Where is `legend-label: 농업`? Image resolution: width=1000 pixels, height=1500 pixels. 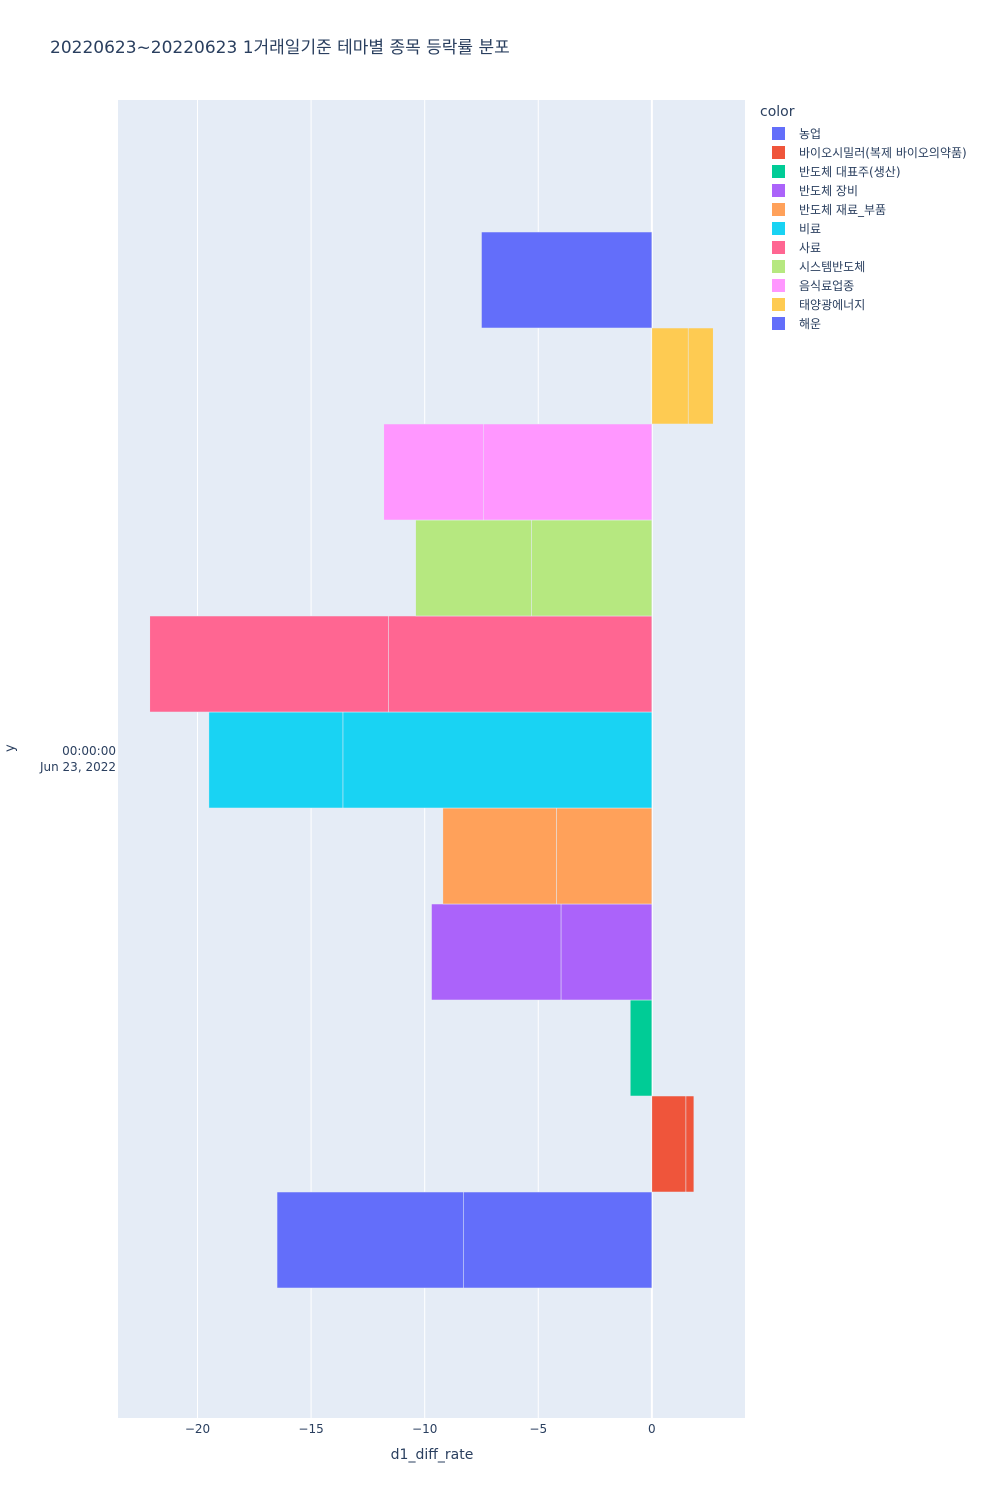 legend-label: 농업 is located at coordinates (810, 134).